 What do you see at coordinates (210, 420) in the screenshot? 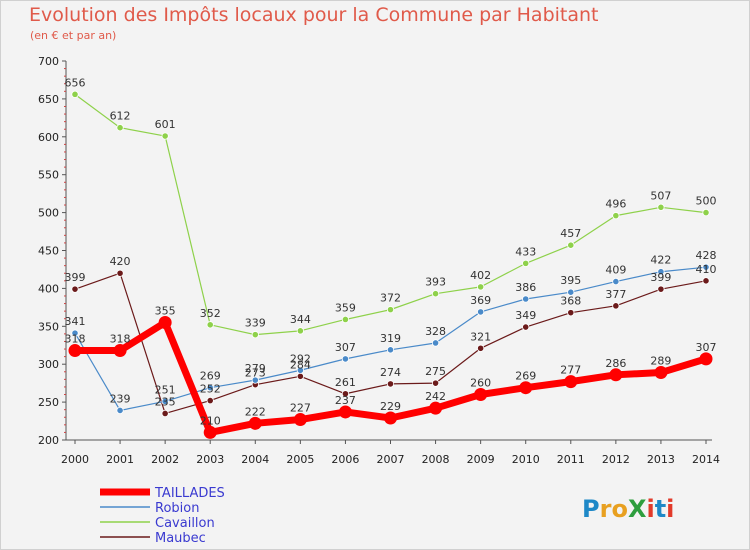
I see `data-label-taillades: 210` at bounding box center [210, 420].